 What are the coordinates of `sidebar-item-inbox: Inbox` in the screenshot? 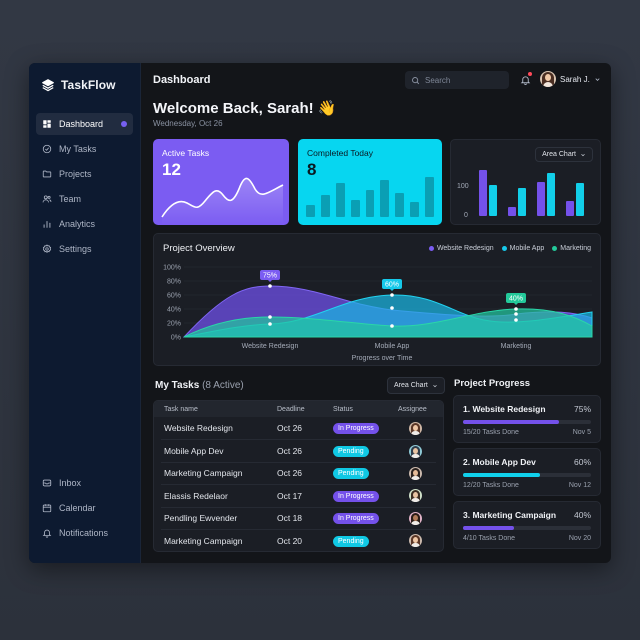 It's located at (84, 483).